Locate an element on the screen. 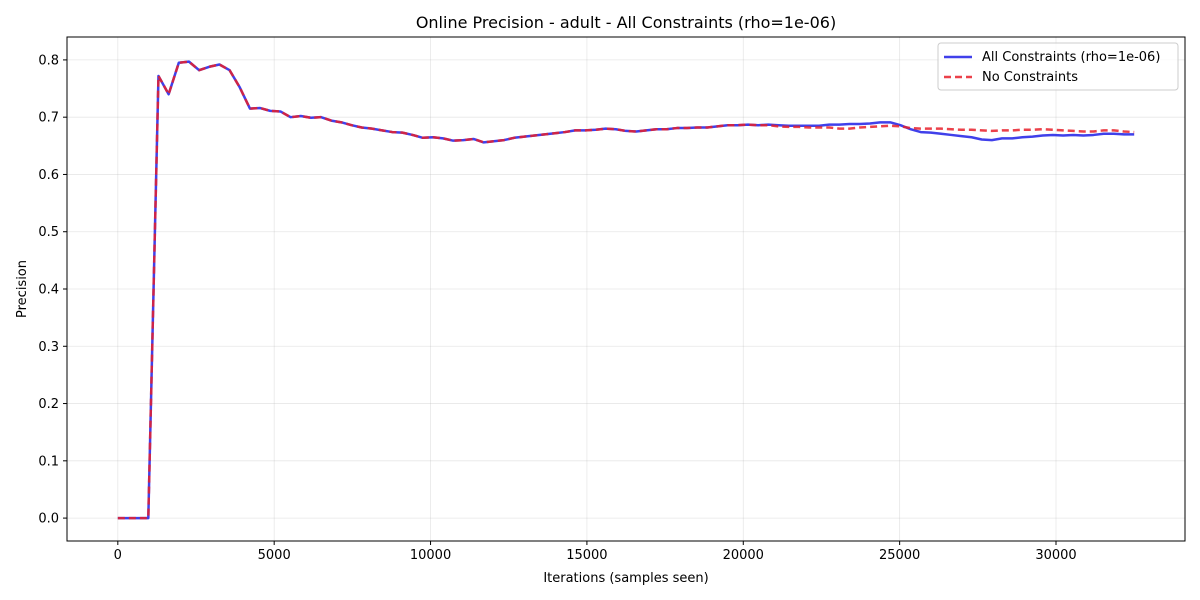 This screenshot has height=600, width=1200. legend-label-no-constraints: No Constraints is located at coordinates (1030, 77).